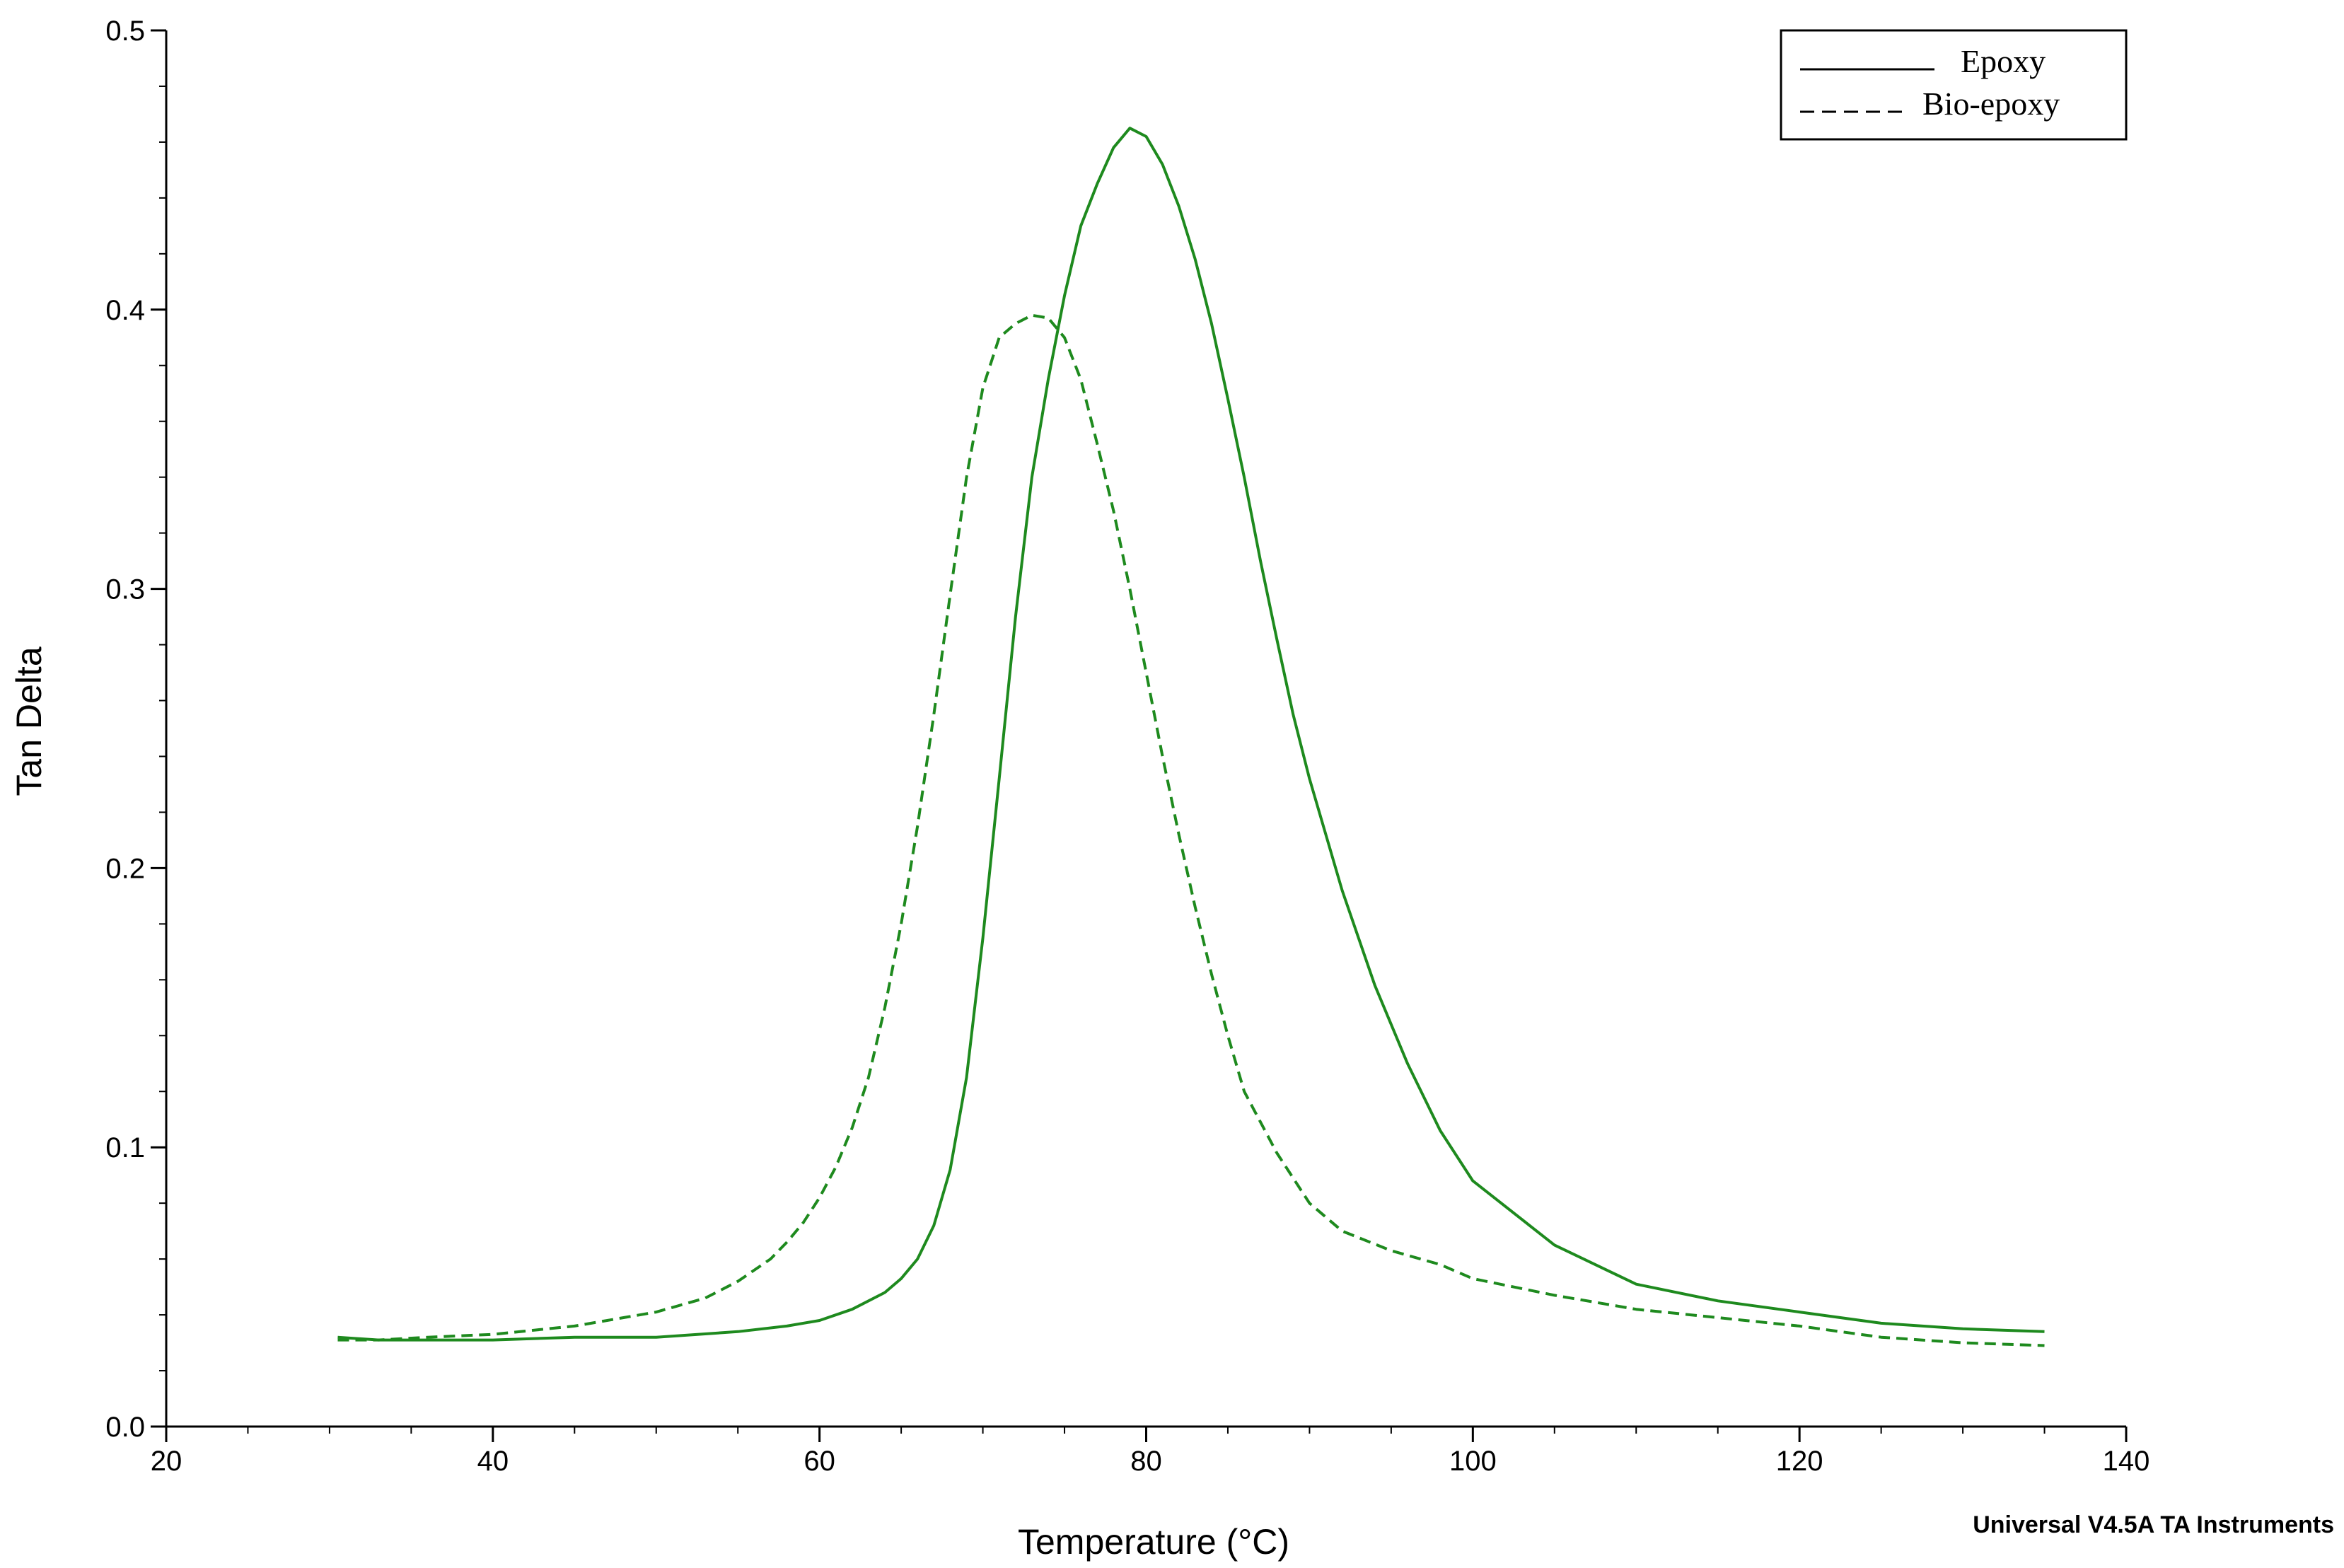 The image size is (2344, 1568). Describe the element at coordinates (125, 868) in the screenshot. I see `y-tick-label: 0.2` at that location.